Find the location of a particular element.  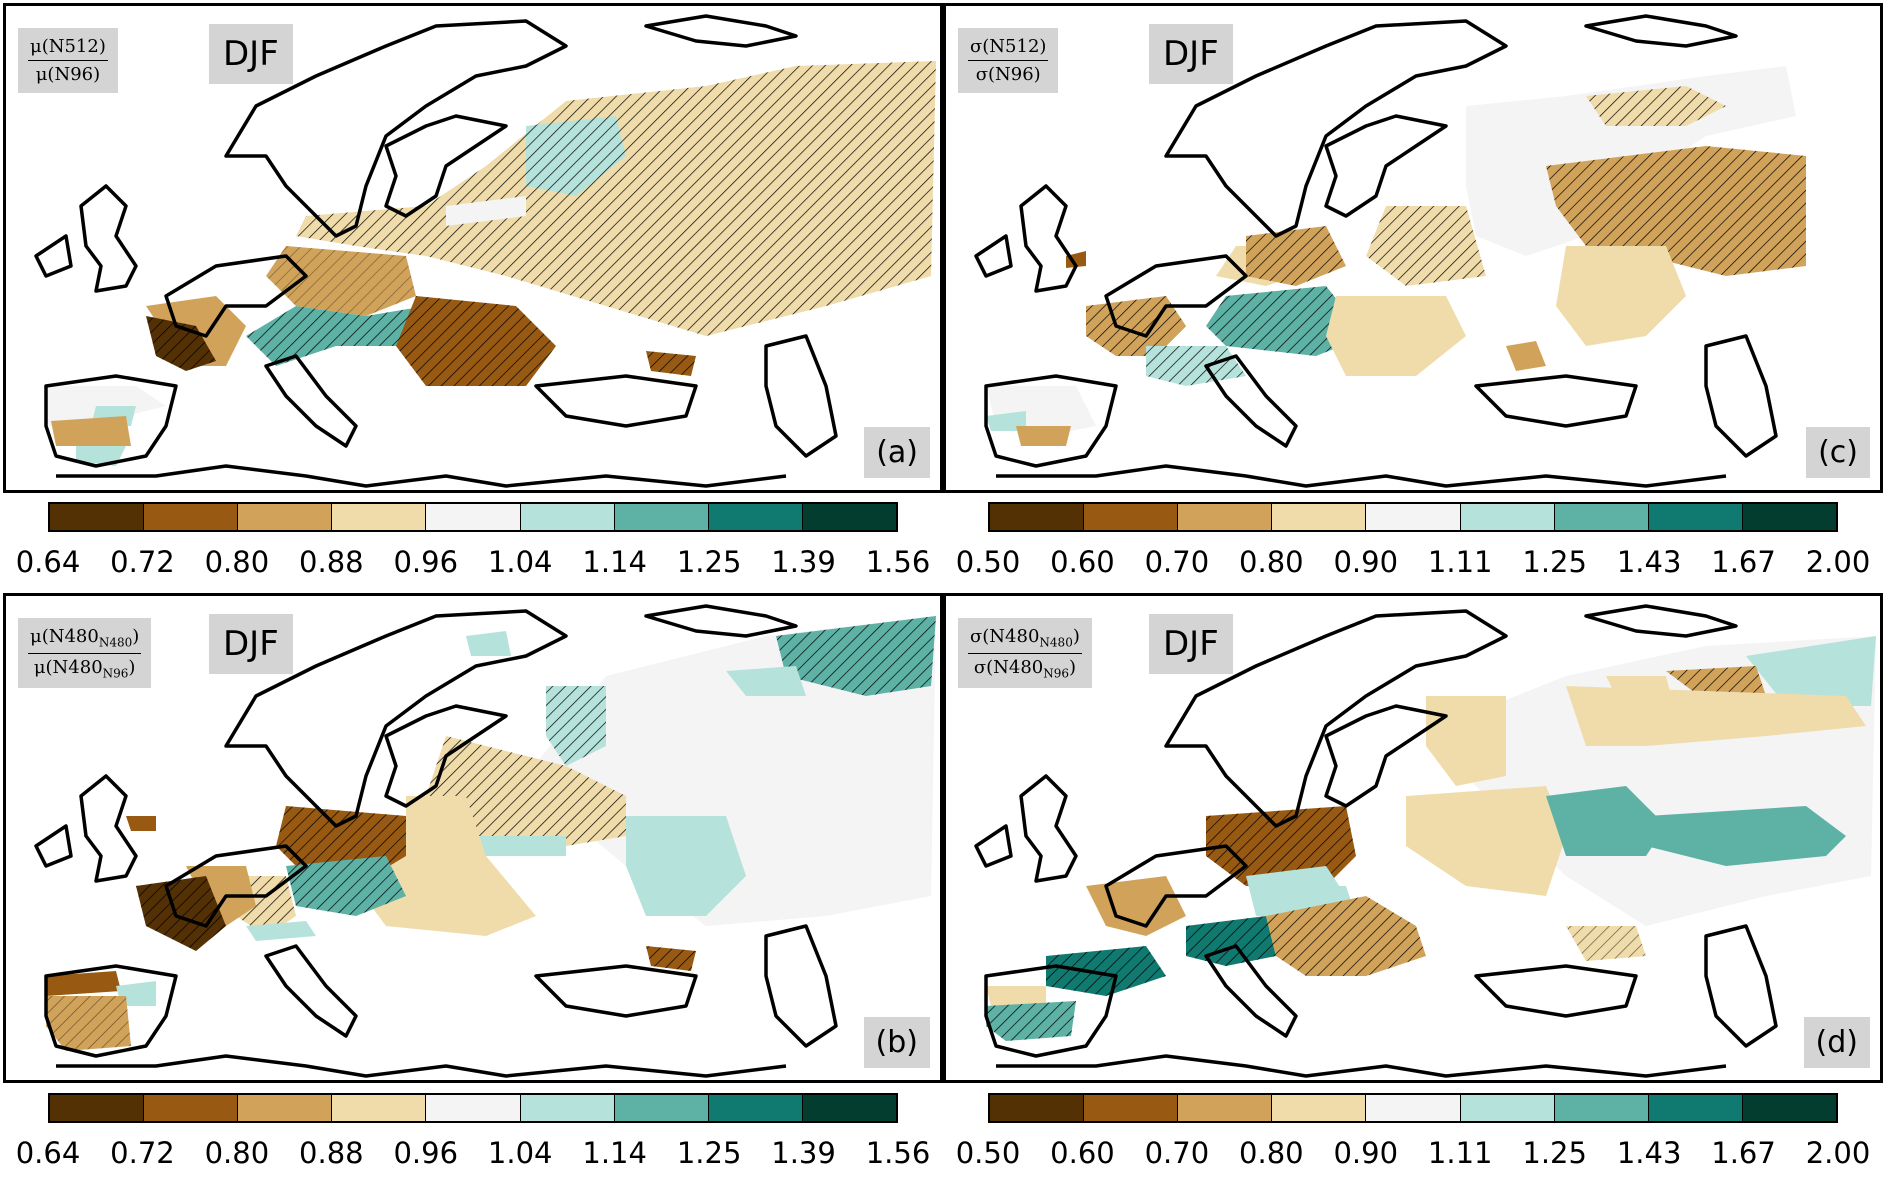

ratio-label-a: μ(N512) μ(N96) is located at coordinates (68, 60).